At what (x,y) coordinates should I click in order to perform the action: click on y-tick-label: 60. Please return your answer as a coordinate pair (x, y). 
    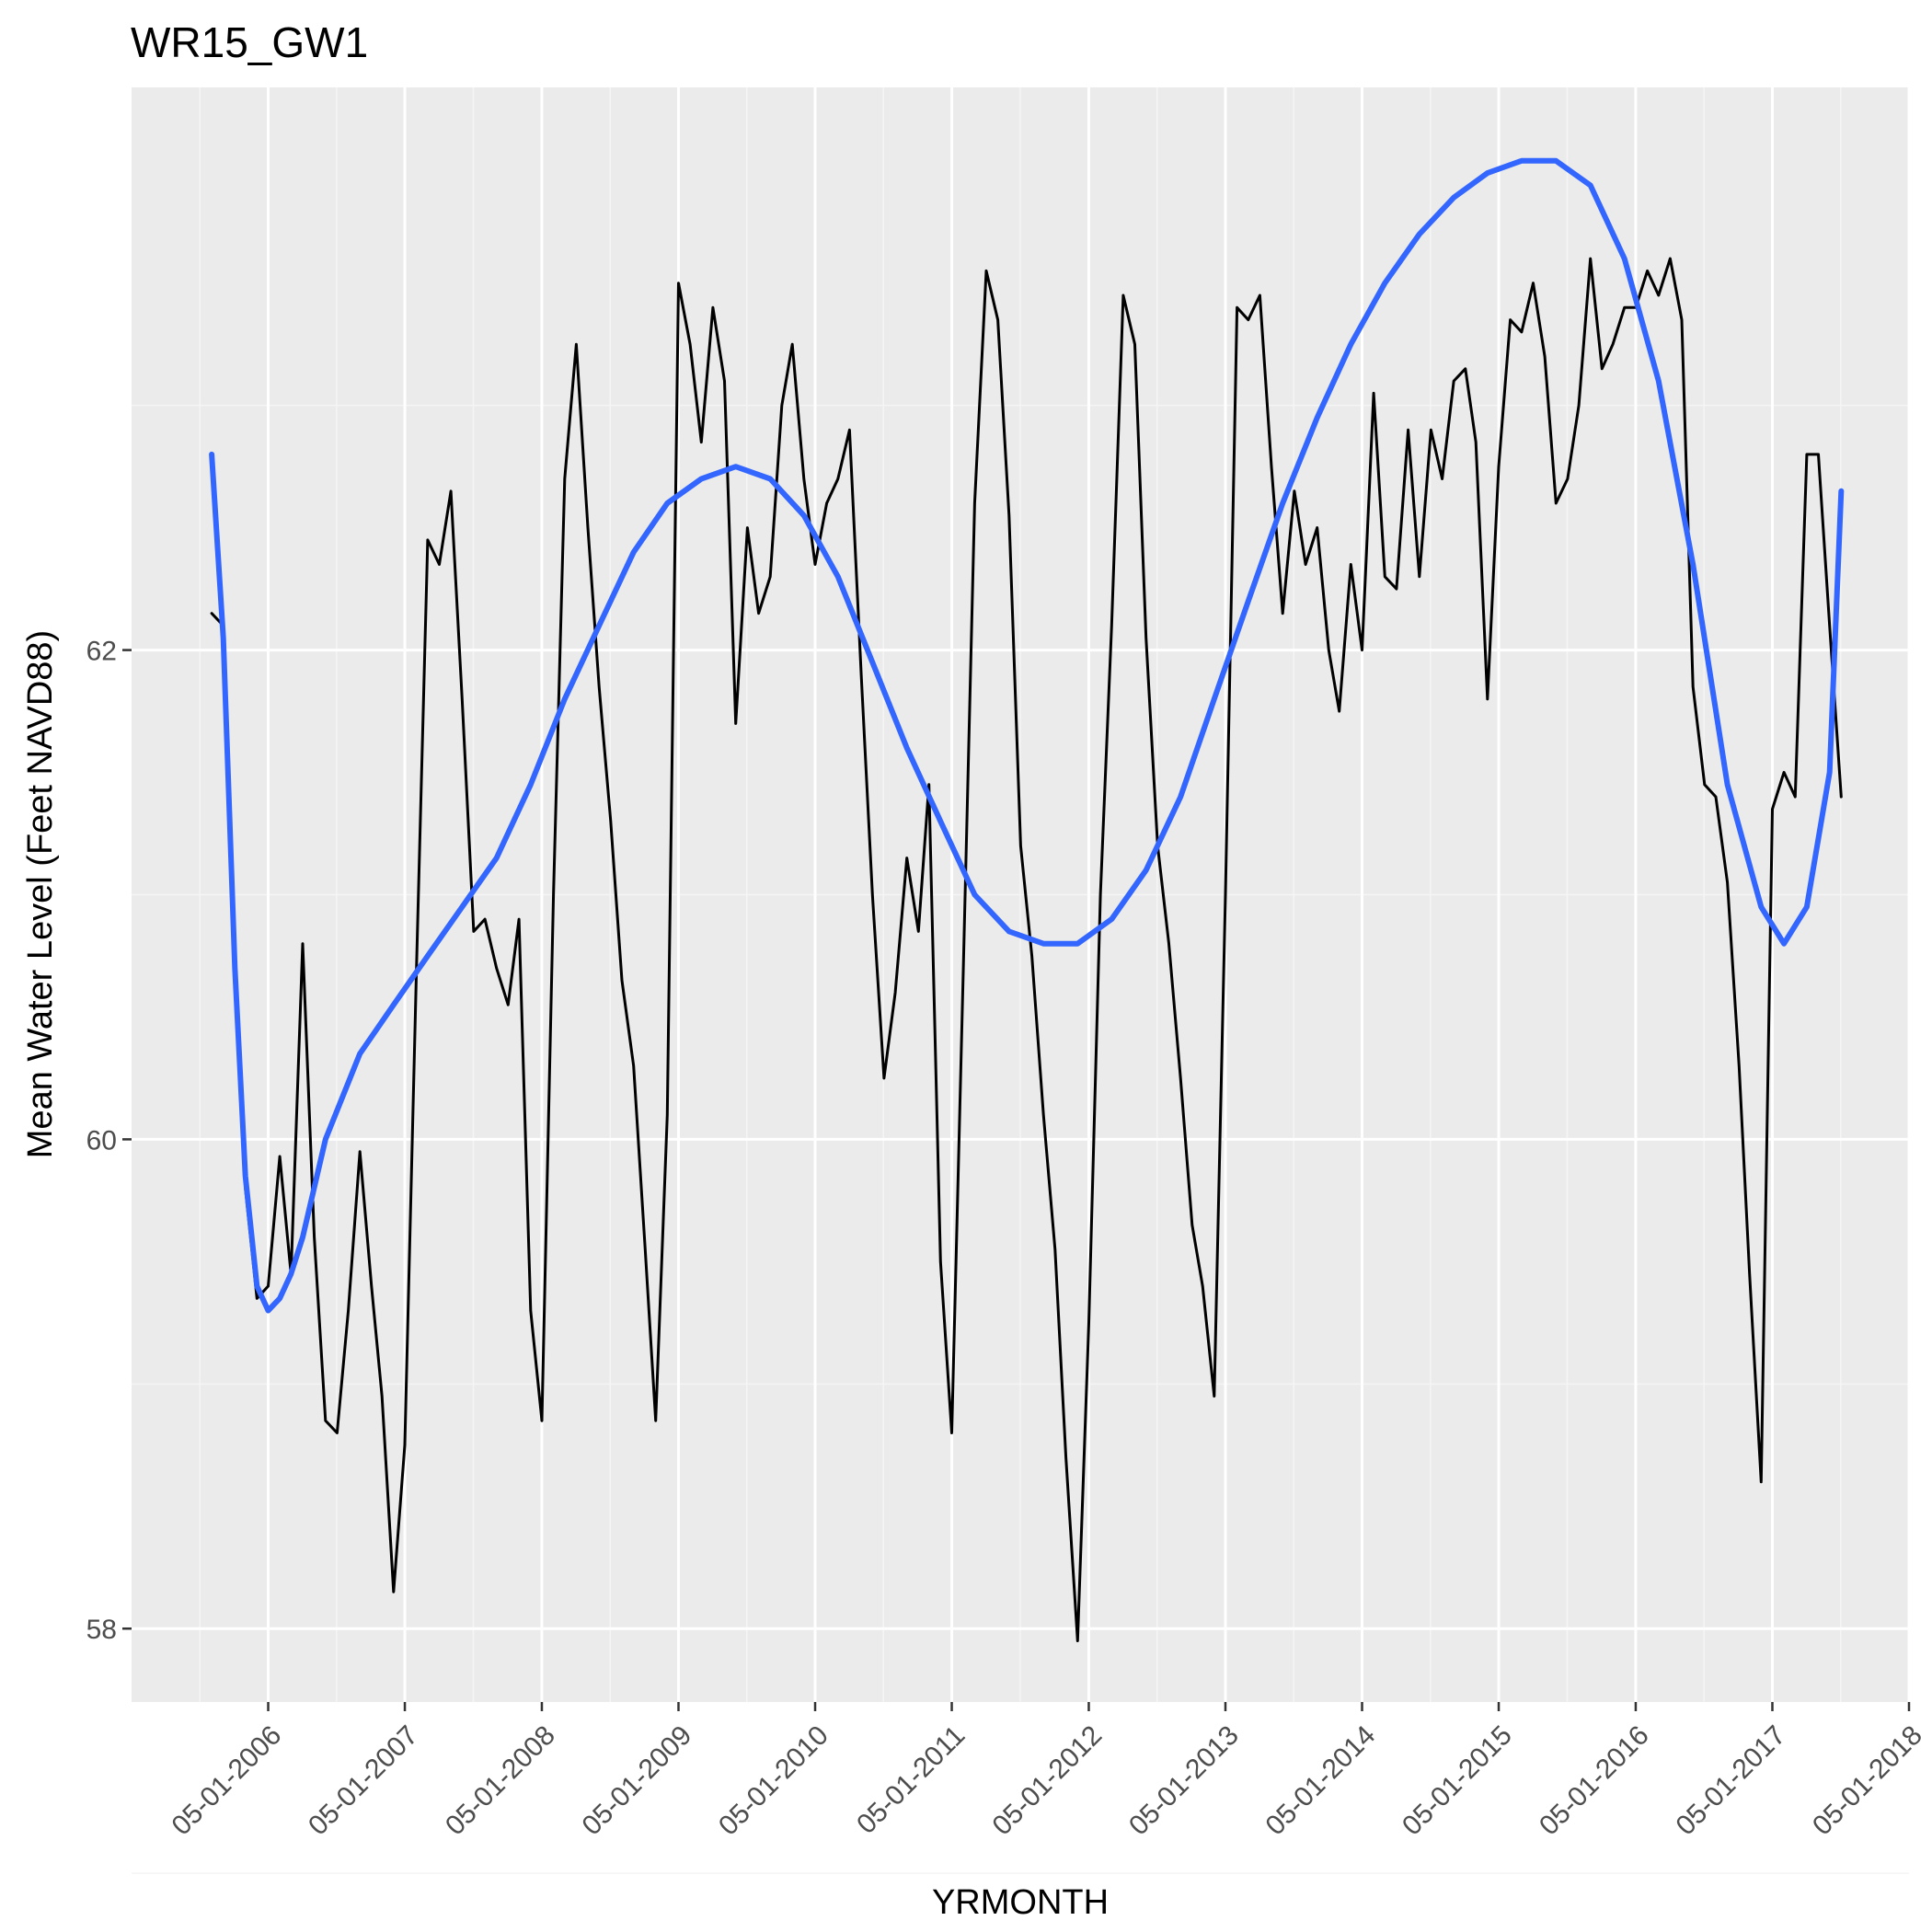
    Looking at the image, I should click on (101, 1140).